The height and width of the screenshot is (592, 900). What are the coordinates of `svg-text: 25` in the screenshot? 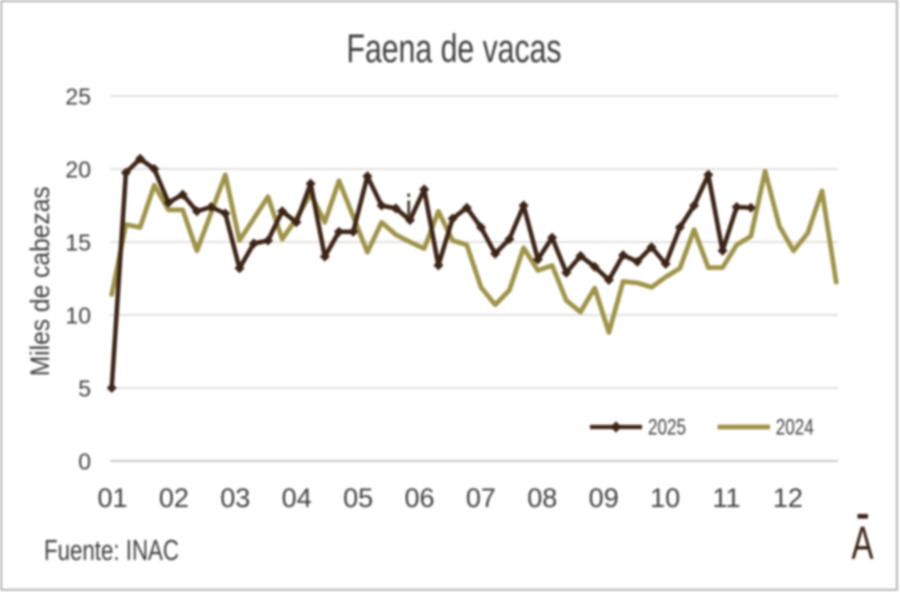 It's located at (78, 96).